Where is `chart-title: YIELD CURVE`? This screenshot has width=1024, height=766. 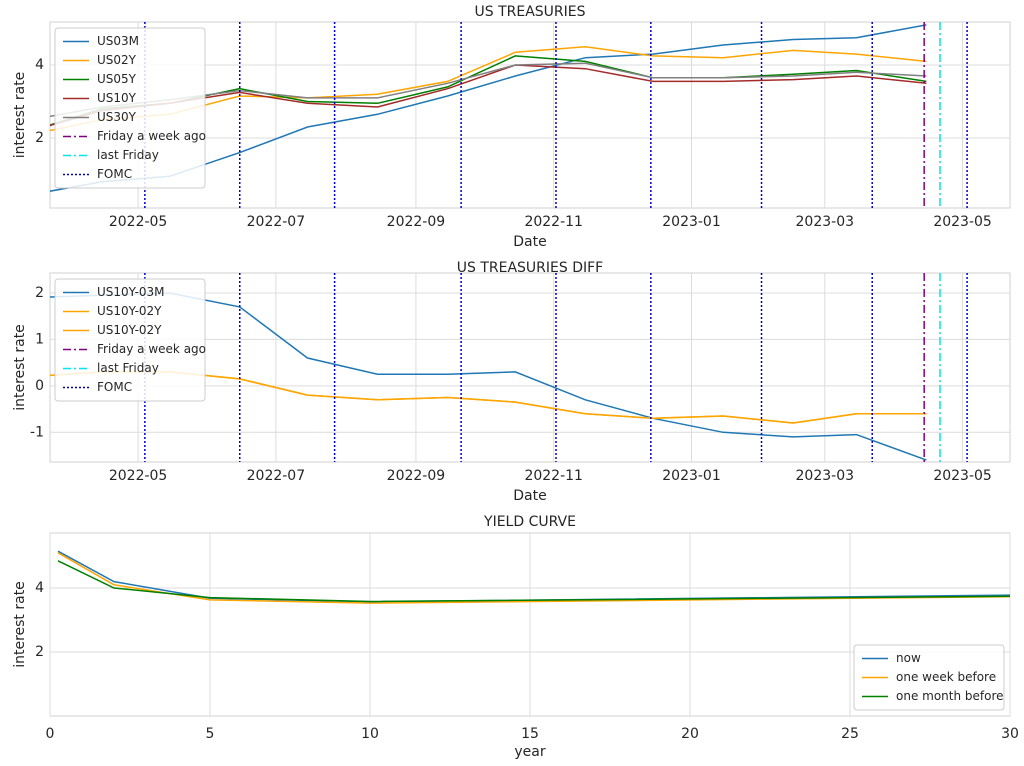
chart-title: YIELD CURVE is located at coordinates (529, 522).